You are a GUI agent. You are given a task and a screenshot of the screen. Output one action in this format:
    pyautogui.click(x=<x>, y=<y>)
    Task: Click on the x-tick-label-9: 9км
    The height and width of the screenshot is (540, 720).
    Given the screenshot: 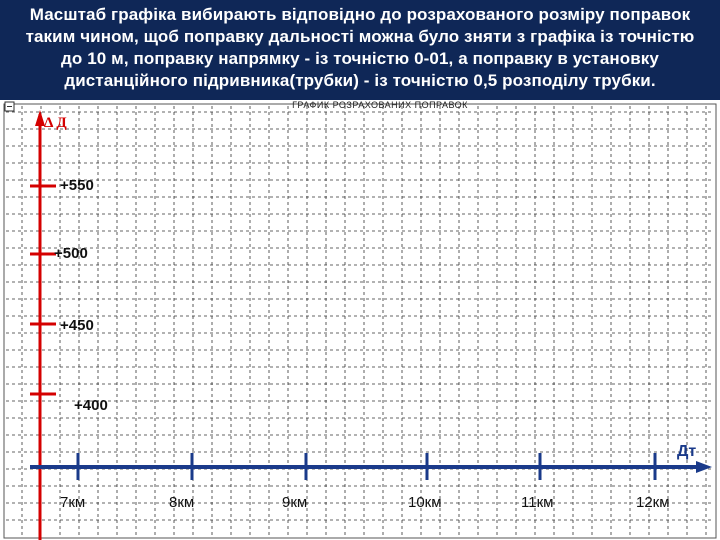 What is the action you would take?
    pyautogui.click(x=294, y=502)
    